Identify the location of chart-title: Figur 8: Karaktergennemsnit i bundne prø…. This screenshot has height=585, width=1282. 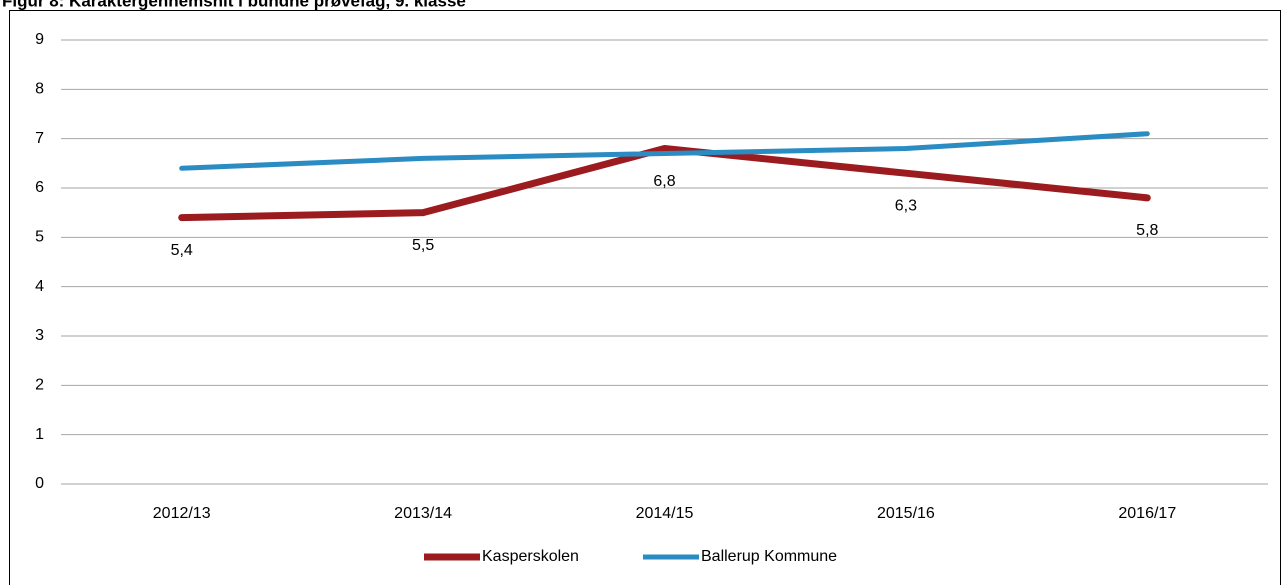
(234, 5).